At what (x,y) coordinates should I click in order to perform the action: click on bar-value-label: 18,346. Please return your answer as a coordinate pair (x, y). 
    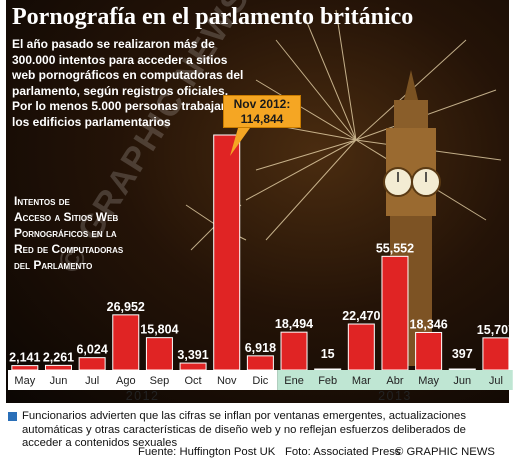
    Looking at the image, I should click on (429, 324).